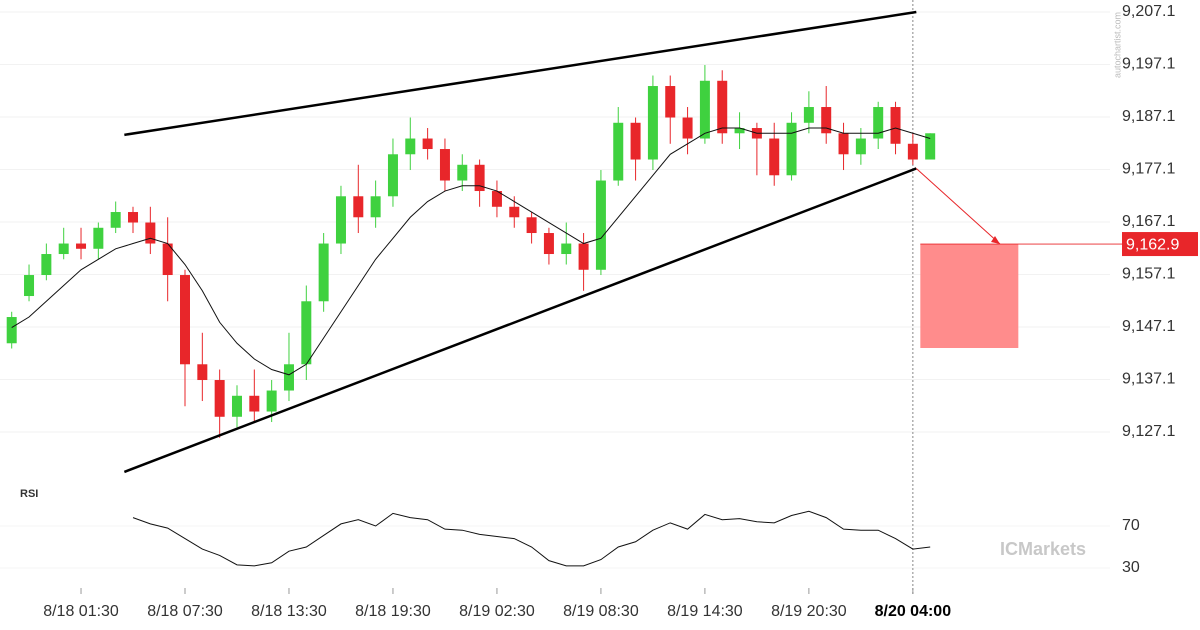  Describe the element at coordinates (289, 611) in the screenshot. I see `x-tick-label: 8/18 13:30` at that location.